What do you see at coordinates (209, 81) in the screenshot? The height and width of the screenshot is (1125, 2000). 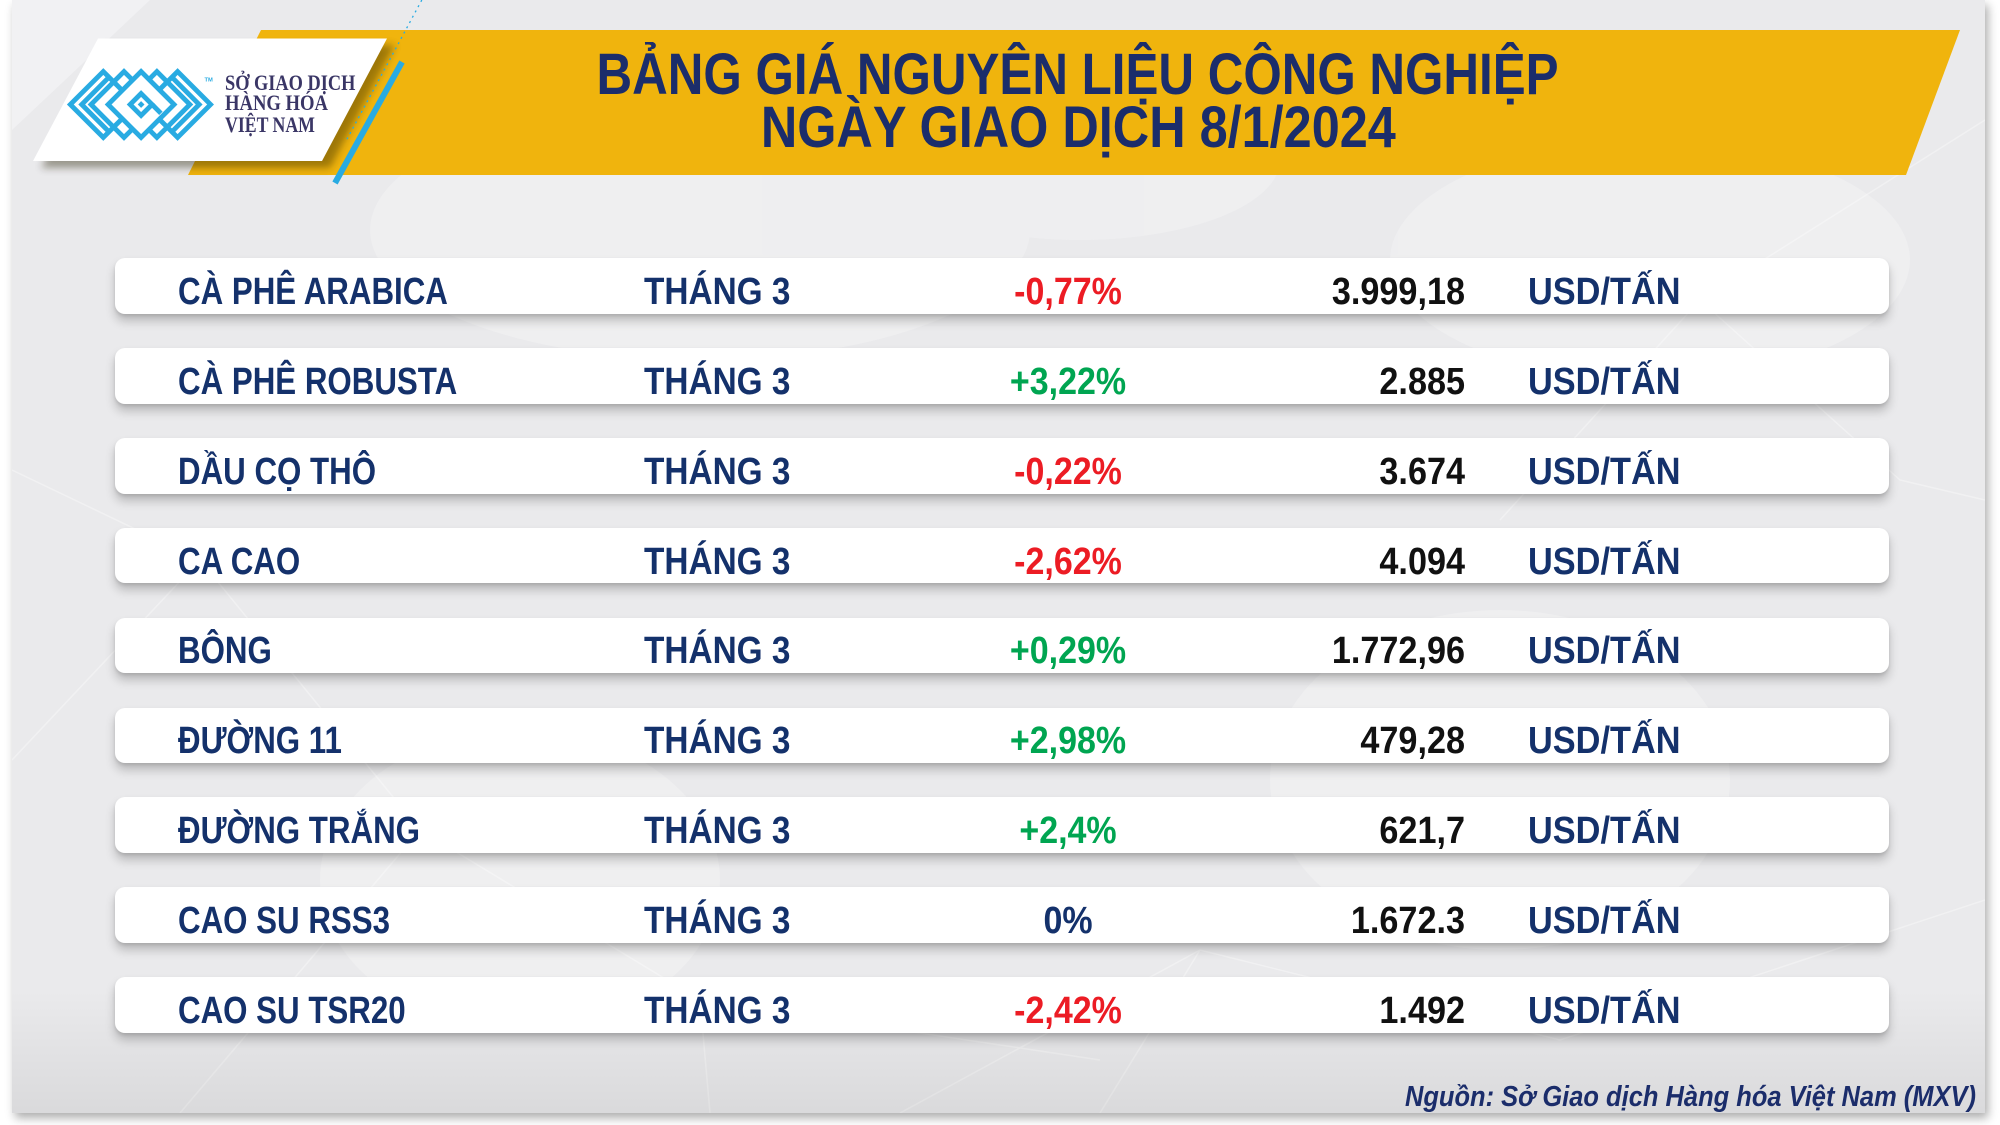 I see `svg-text: TM` at bounding box center [209, 81].